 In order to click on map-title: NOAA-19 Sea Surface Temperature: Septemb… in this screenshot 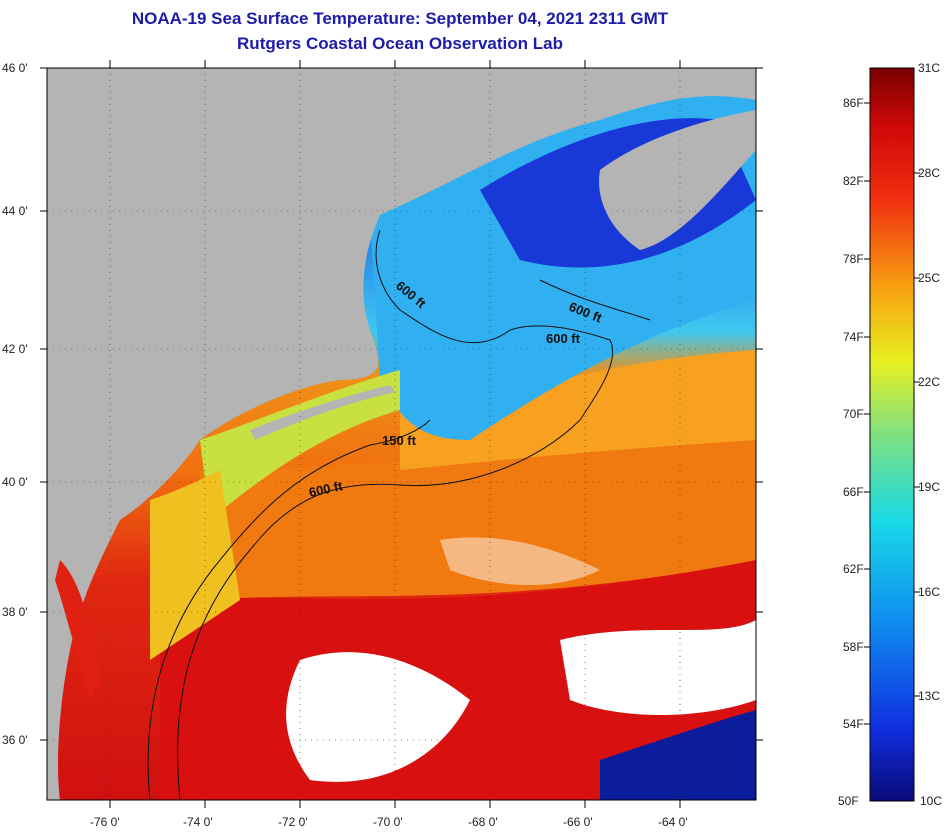, I will do `click(400, 18)`.